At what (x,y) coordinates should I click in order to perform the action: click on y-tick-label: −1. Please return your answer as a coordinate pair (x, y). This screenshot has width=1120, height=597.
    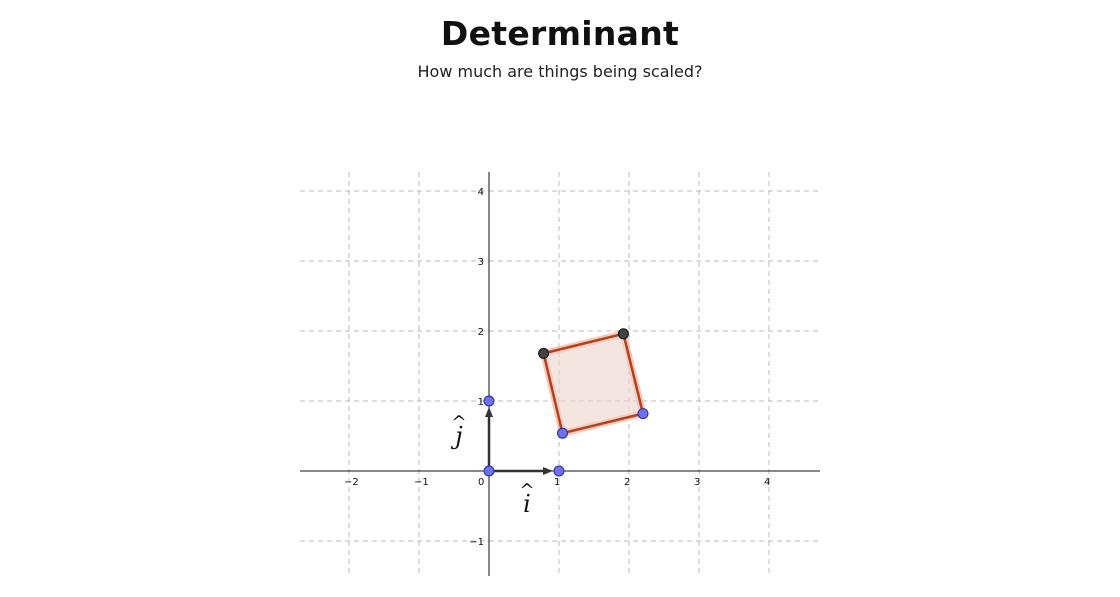
    Looking at the image, I should click on (476, 542).